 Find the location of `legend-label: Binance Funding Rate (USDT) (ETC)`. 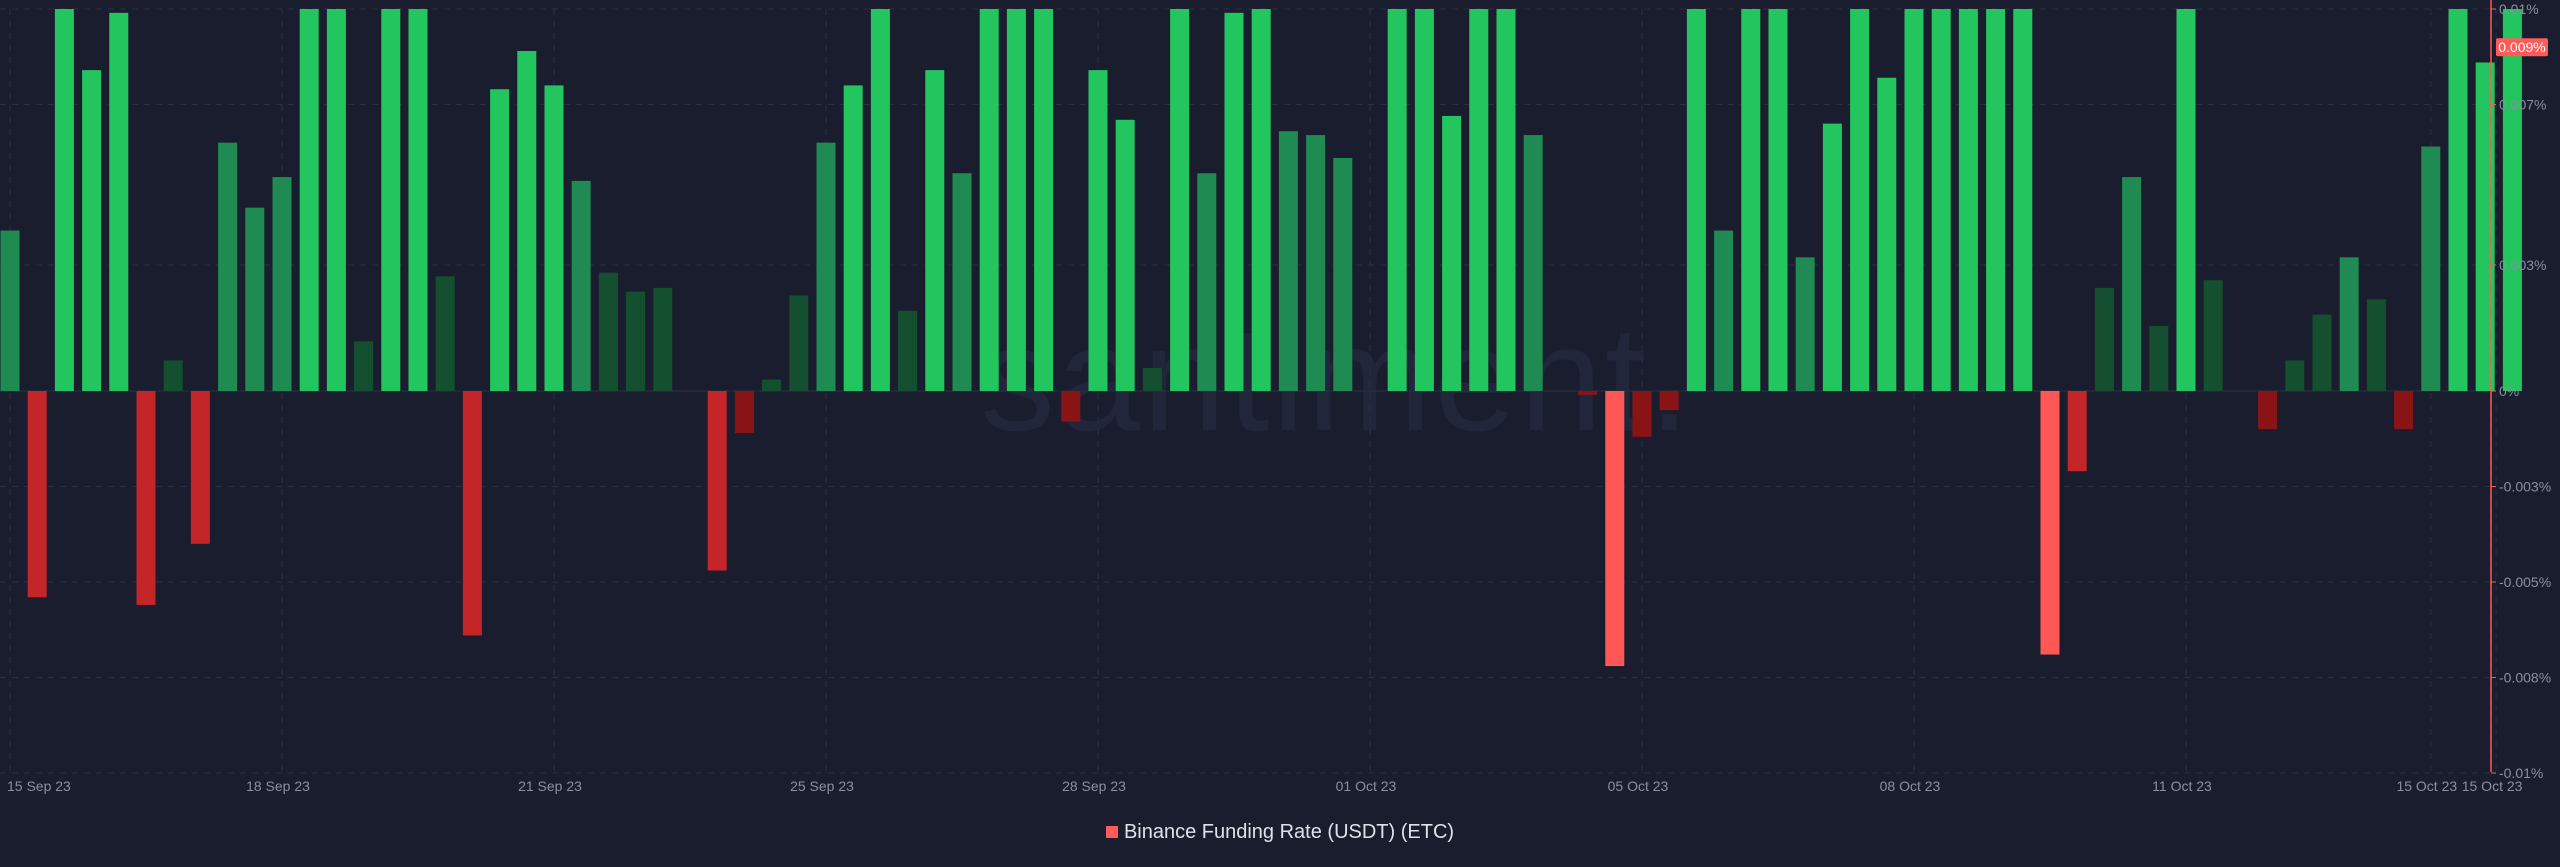

legend-label: Binance Funding Rate (USDT) (ETC) is located at coordinates (1289, 832).